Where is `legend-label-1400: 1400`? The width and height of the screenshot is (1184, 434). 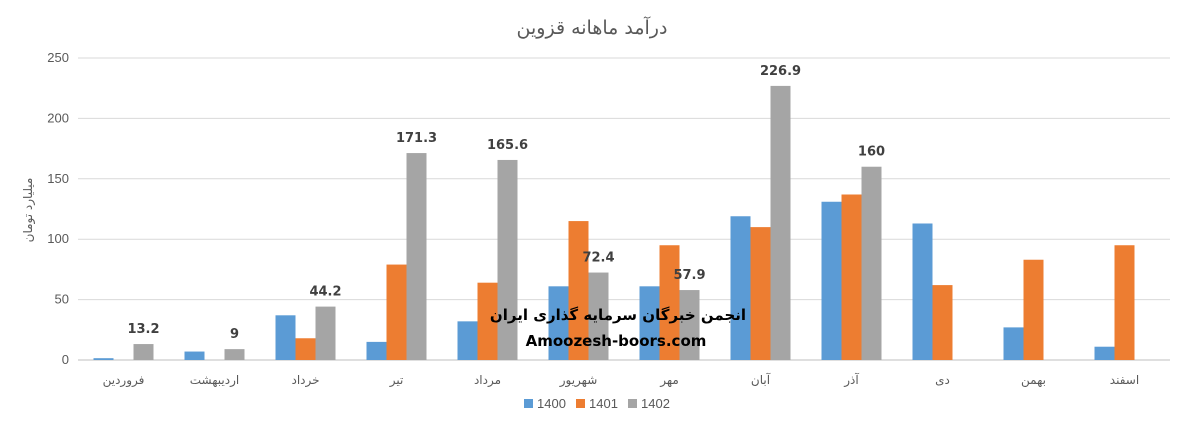
legend-label-1400: 1400 is located at coordinates (551, 403).